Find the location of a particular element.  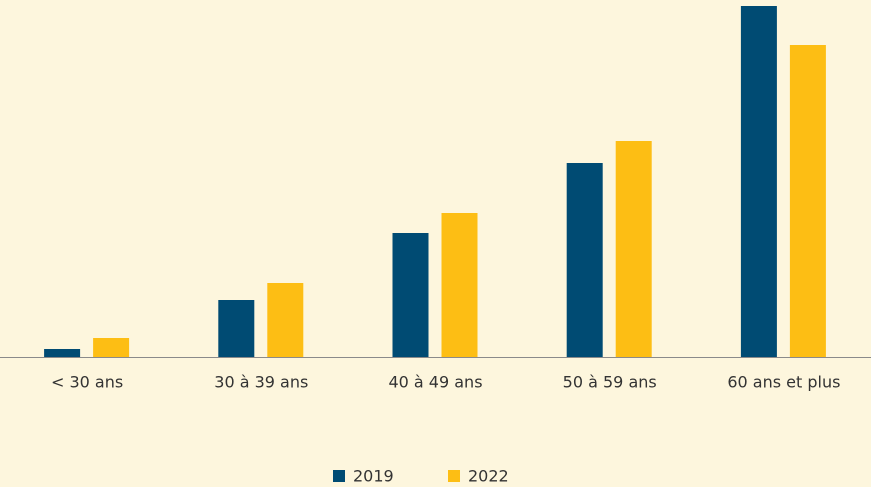

x-tick-label: 60 ans et plus is located at coordinates (783, 382).